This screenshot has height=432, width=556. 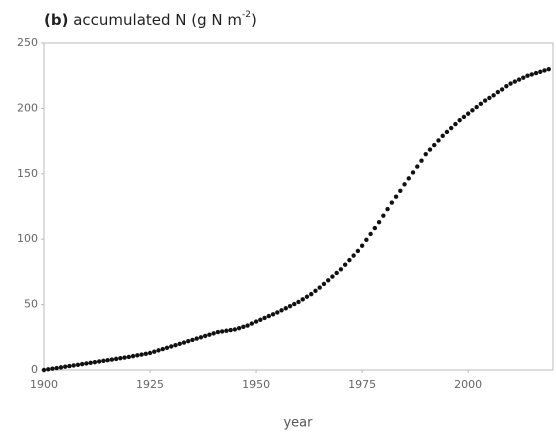 I want to click on x-tick-label: 1925, so click(x=150, y=384).